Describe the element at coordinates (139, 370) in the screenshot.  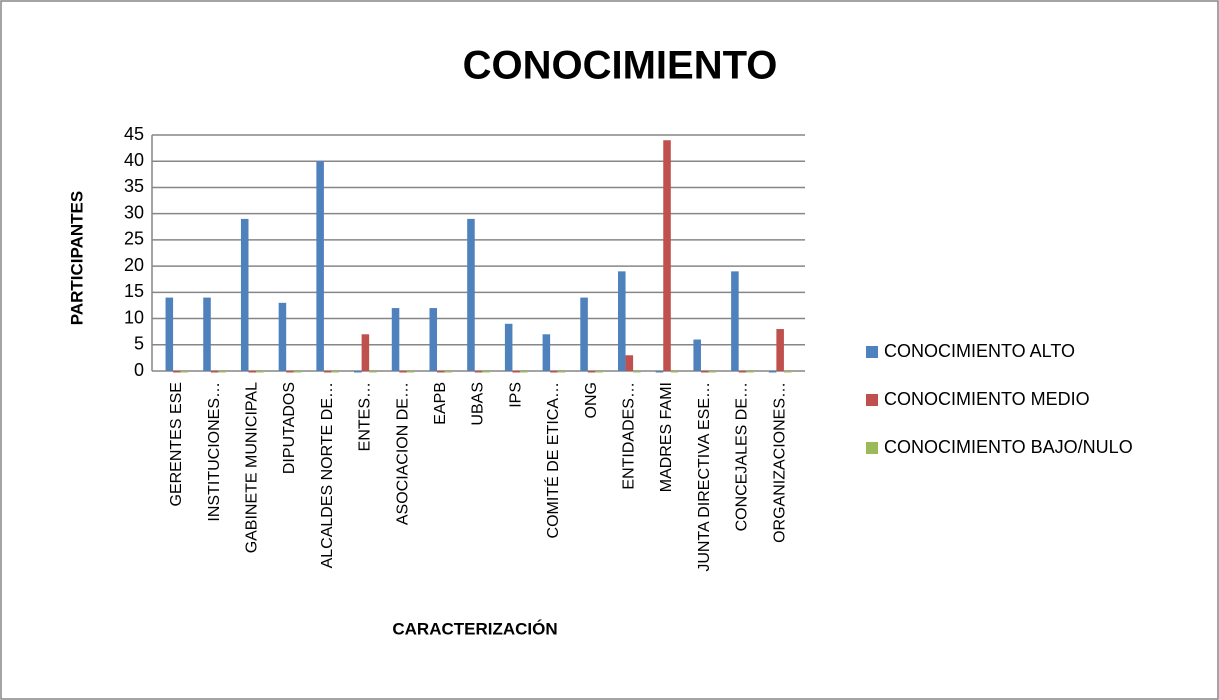
I see `y-tick-label: 0` at that location.